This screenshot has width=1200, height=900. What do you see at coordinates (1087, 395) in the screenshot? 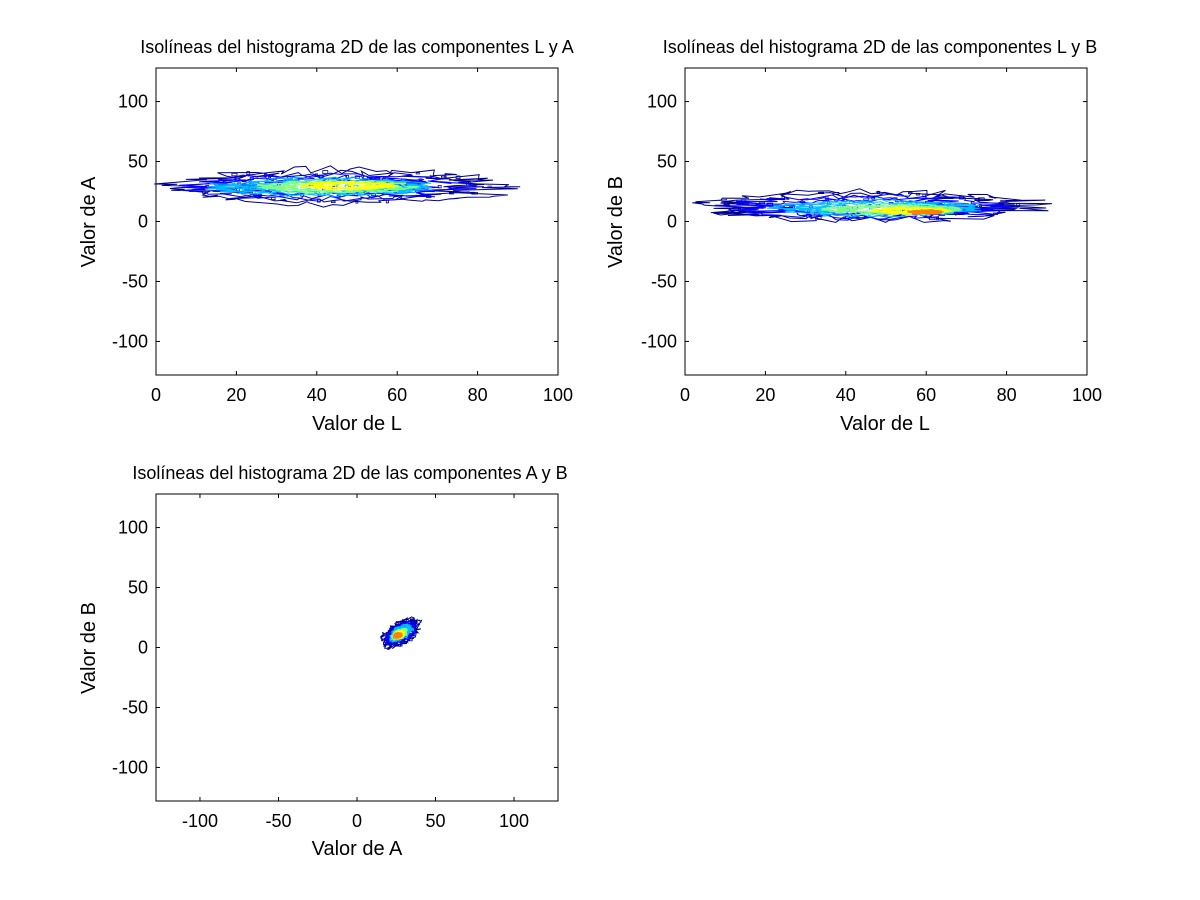
I see `x-tick-label: 100` at bounding box center [1087, 395].